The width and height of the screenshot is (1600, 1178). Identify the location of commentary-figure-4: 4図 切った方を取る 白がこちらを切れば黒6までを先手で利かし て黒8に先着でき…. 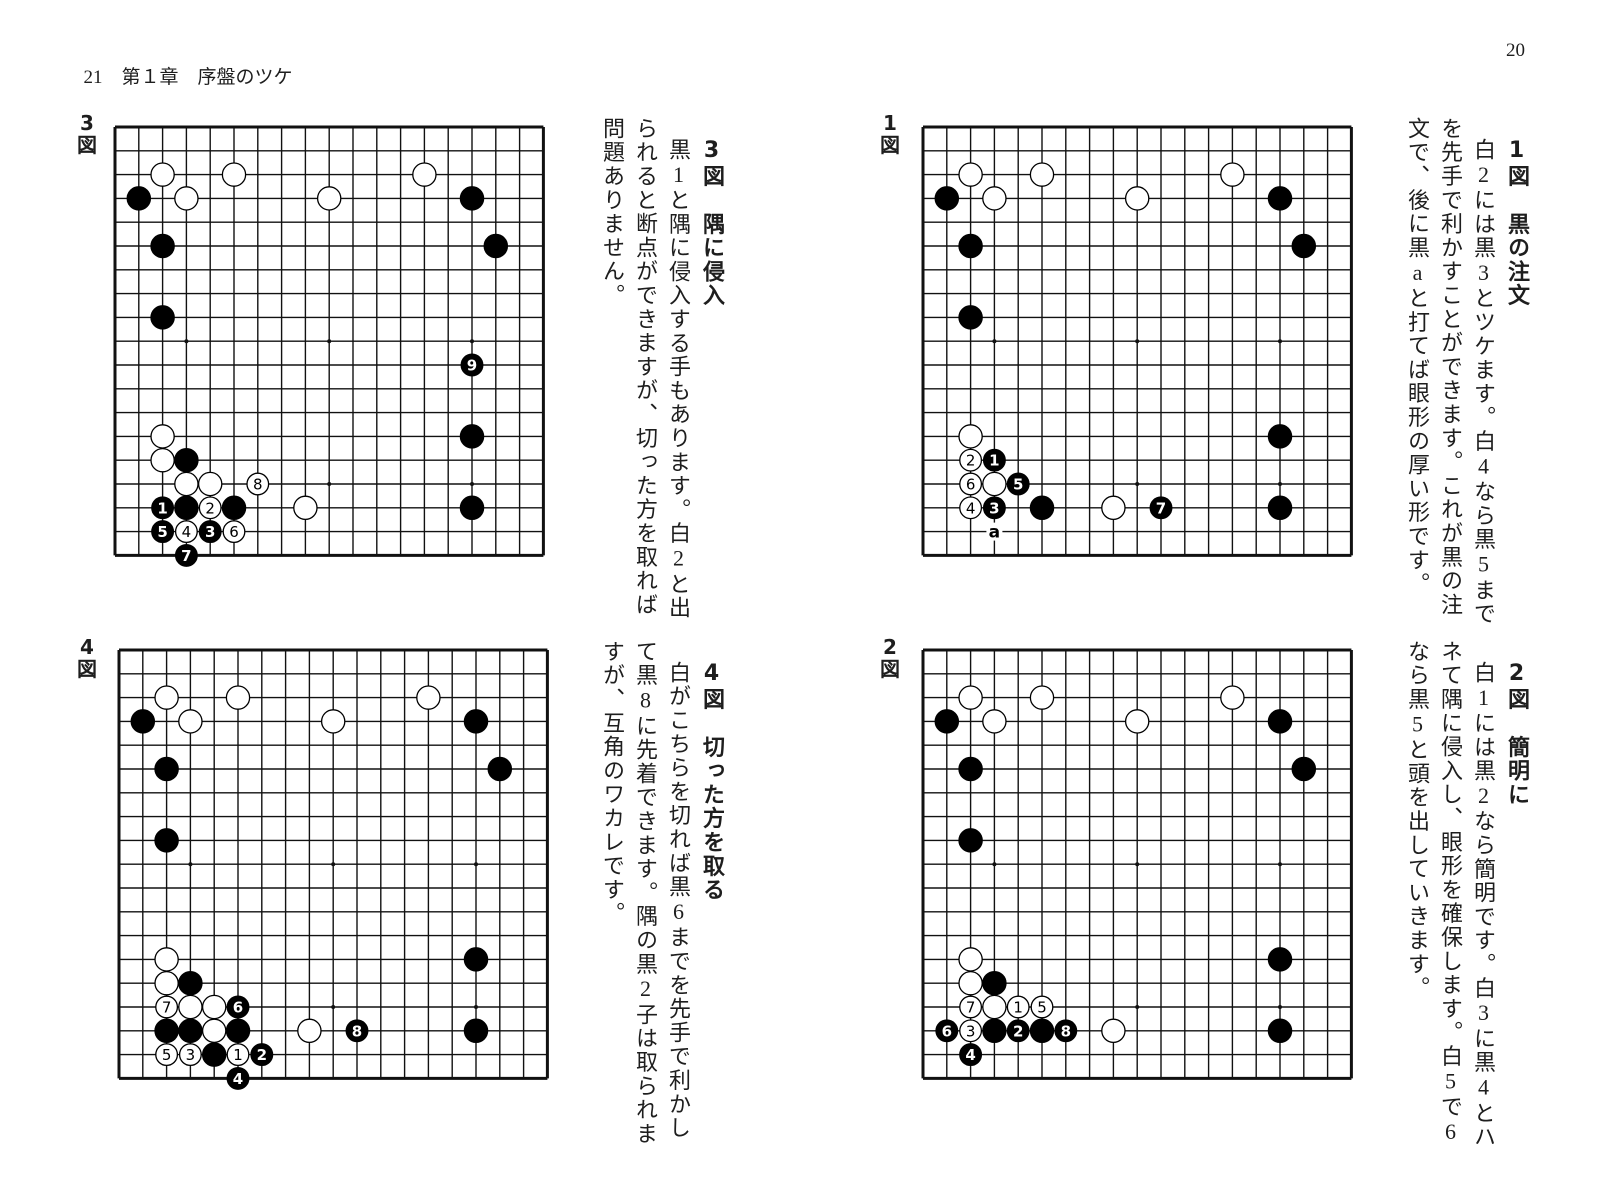
(662, 893).